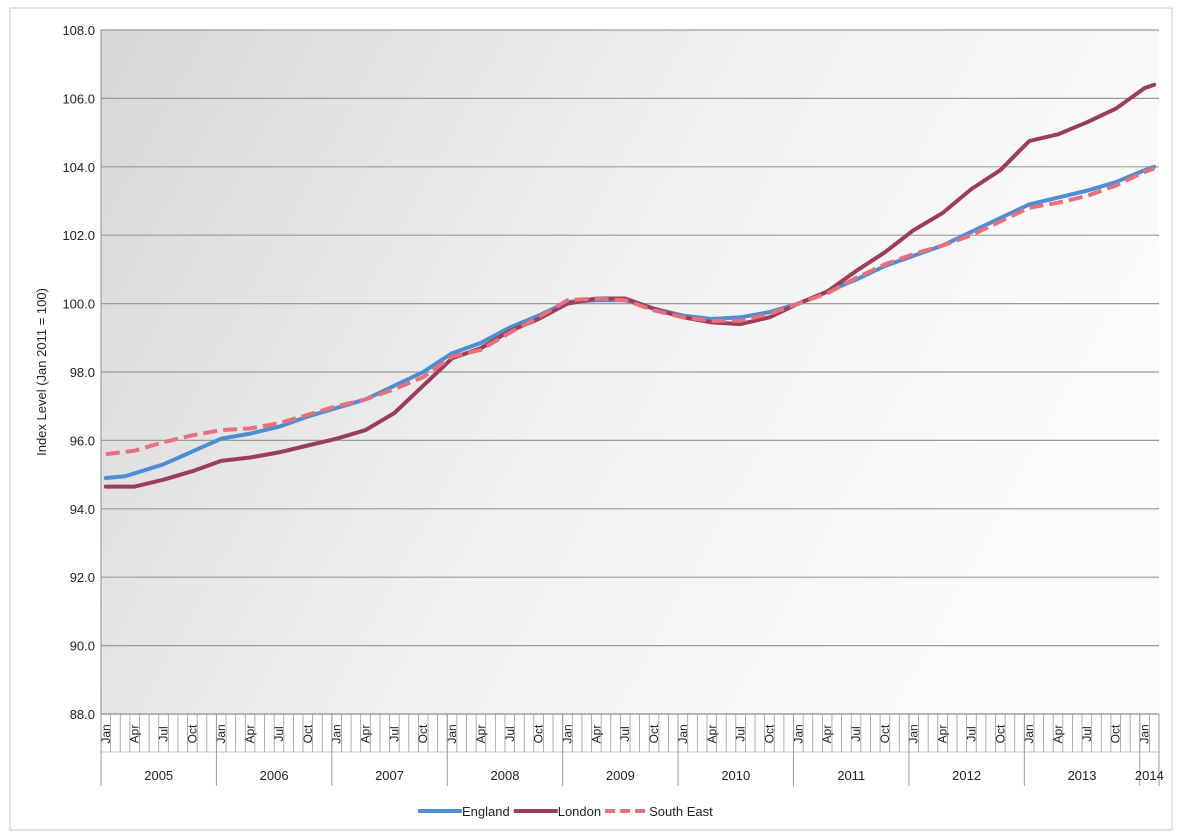 This screenshot has width=1178, height=840. What do you see at coordinates (274, 775) in the screenshot?
I see `year-label: 2006` at bounding box center [274, 775].